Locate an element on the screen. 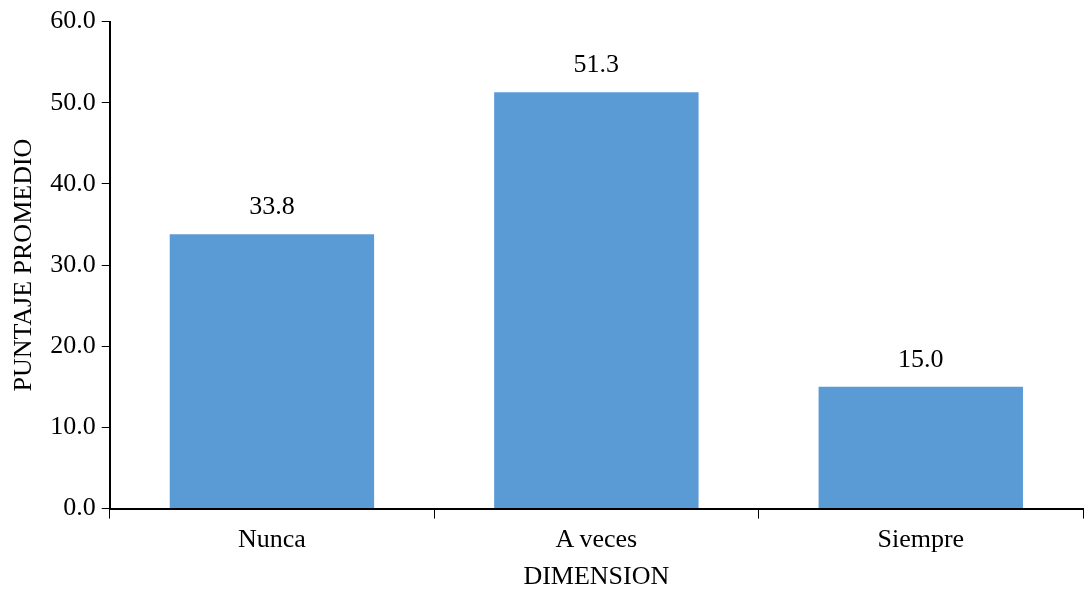  y-tick-label: 0.0 is located at coordinates (79, 507).